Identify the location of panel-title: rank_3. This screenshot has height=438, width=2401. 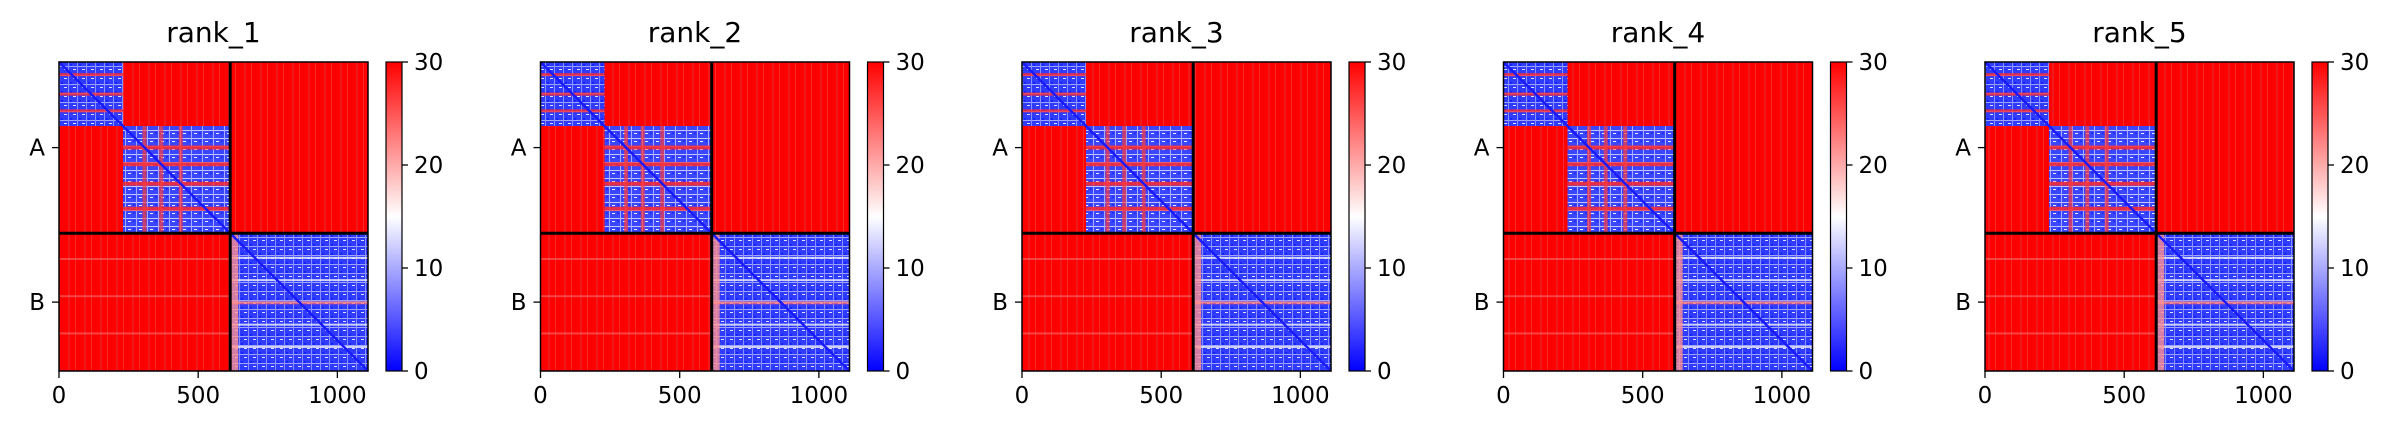
(1176, 32).